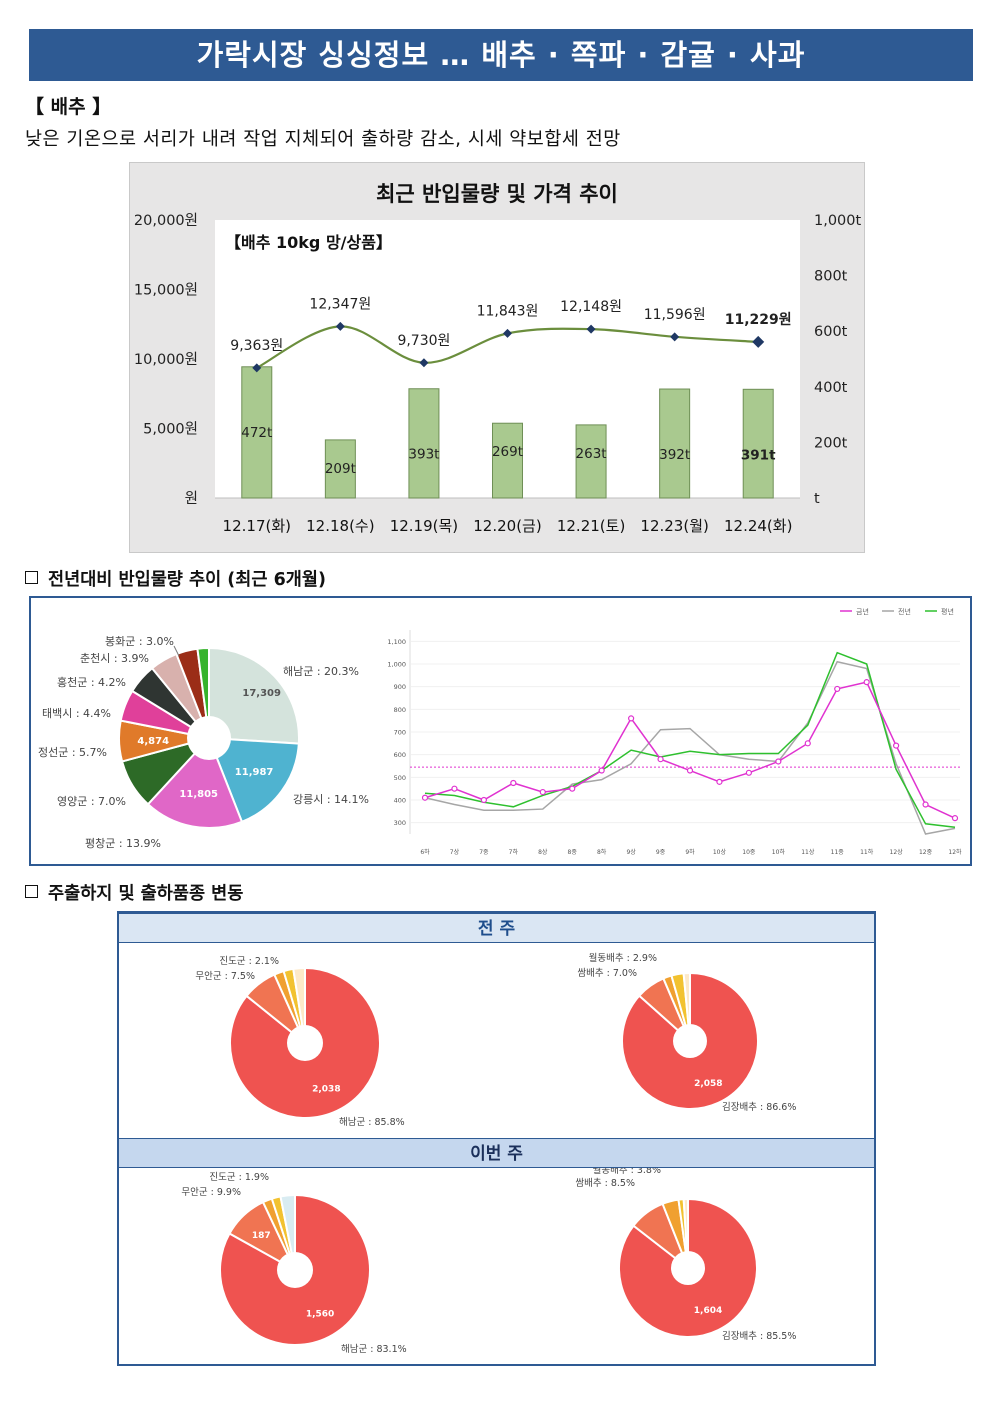 This screenshot has width=992, height=1403. I want to click on trend-subheading: 전년대비 반입물량 추이 (최근 6개월), so click(175, 578).